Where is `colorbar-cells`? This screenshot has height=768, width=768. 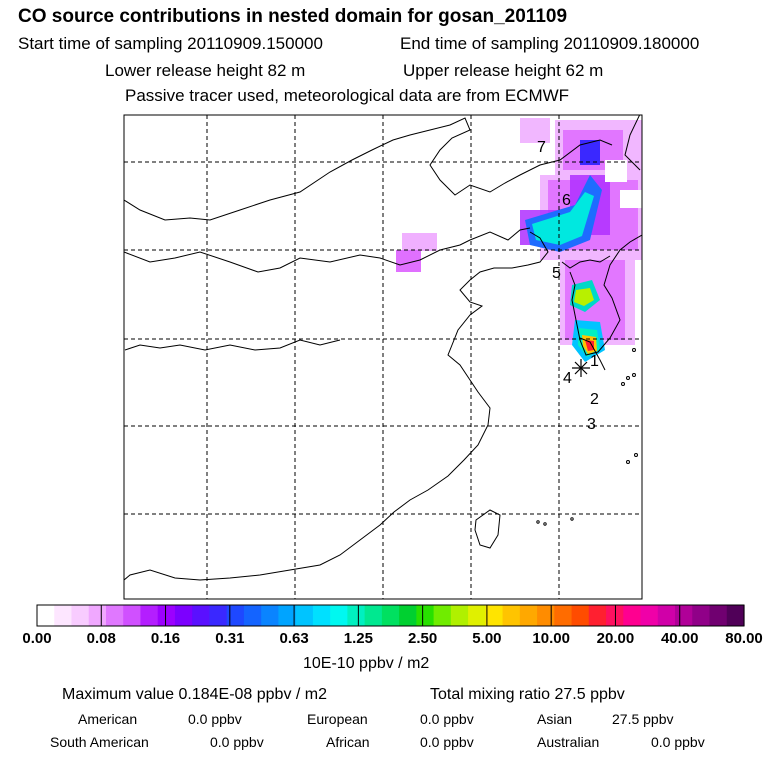 colorbar-cells is located at coordinates (391, 615).